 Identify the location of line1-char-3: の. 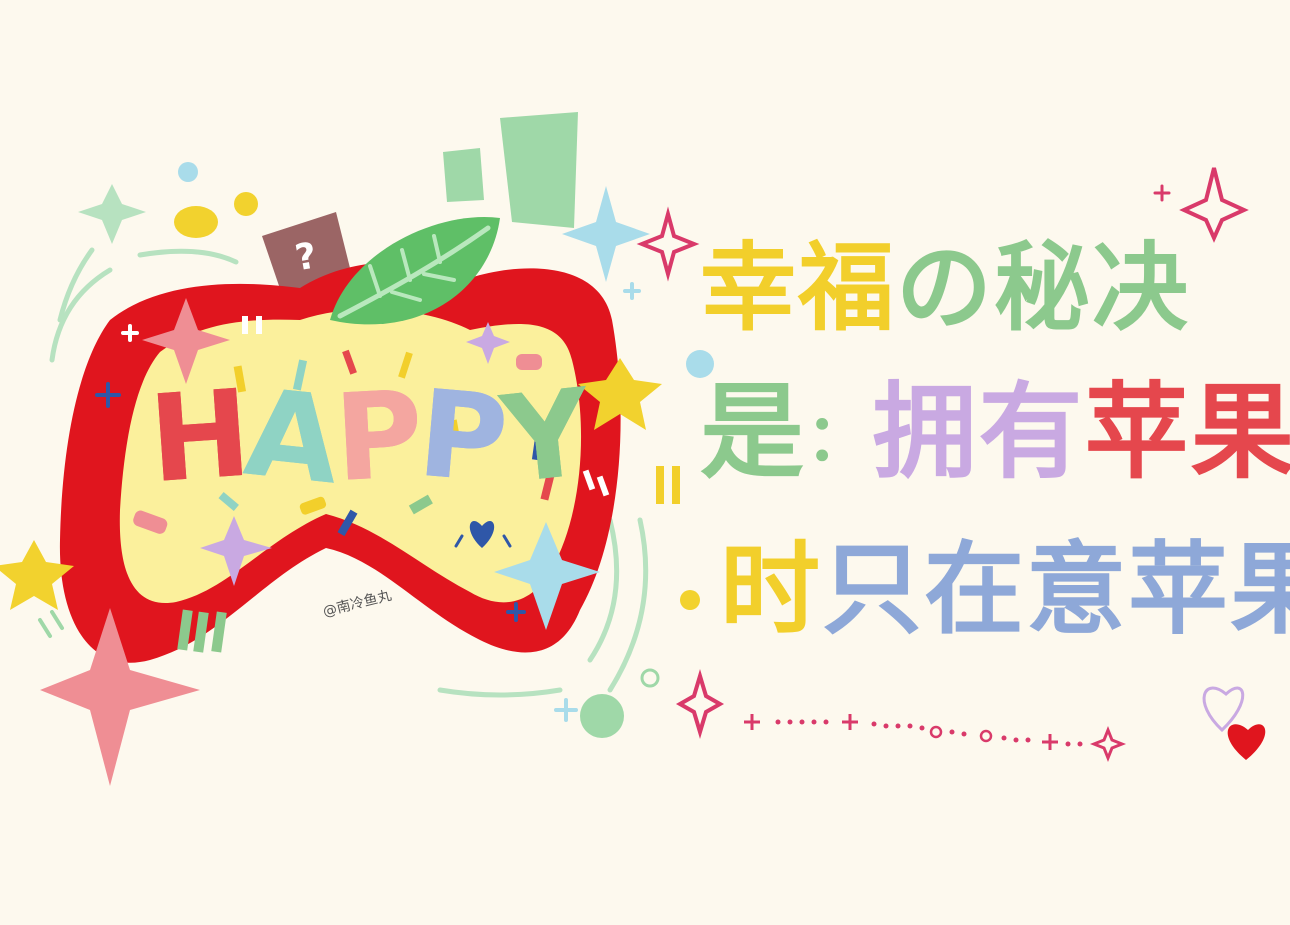
(945, 288).